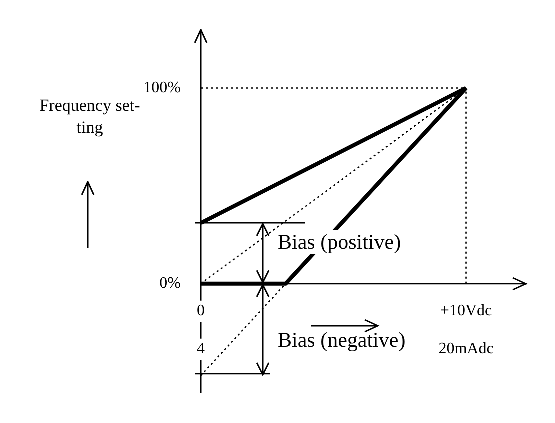  What do you see at coordinates (170, 283) in the screenshot?
I see `y-tick-label: 0%` at bounding box center [170, 283].